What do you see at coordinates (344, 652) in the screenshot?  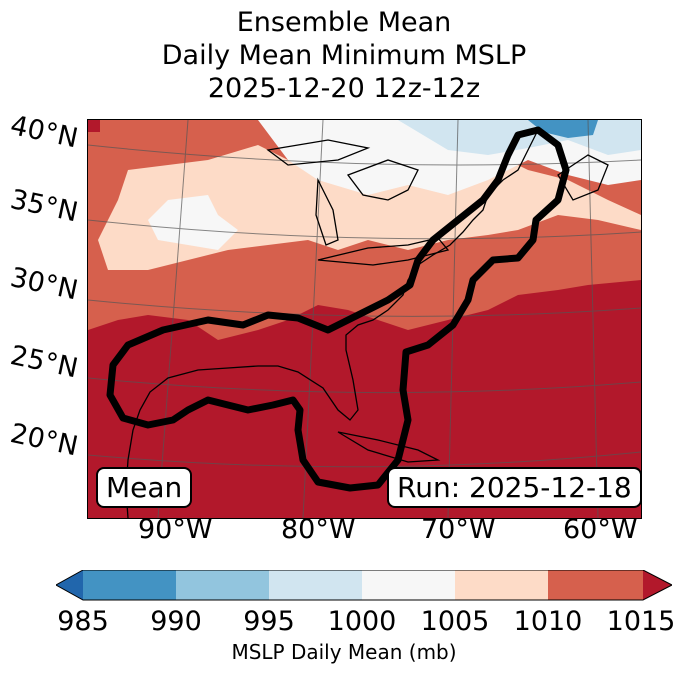 I see `colorbar-label: MSLP Daily Mean (mb)` at bounding box center [344, 652].